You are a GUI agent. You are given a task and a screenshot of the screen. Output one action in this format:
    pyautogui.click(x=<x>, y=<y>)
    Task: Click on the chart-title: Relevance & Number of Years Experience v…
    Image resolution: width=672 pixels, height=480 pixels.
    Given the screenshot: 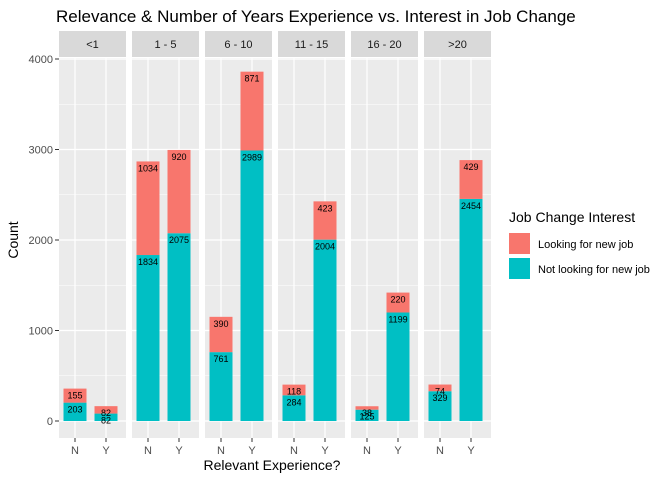 What is the action you would take?
    pyautogui.click(x=316, y=16)
    